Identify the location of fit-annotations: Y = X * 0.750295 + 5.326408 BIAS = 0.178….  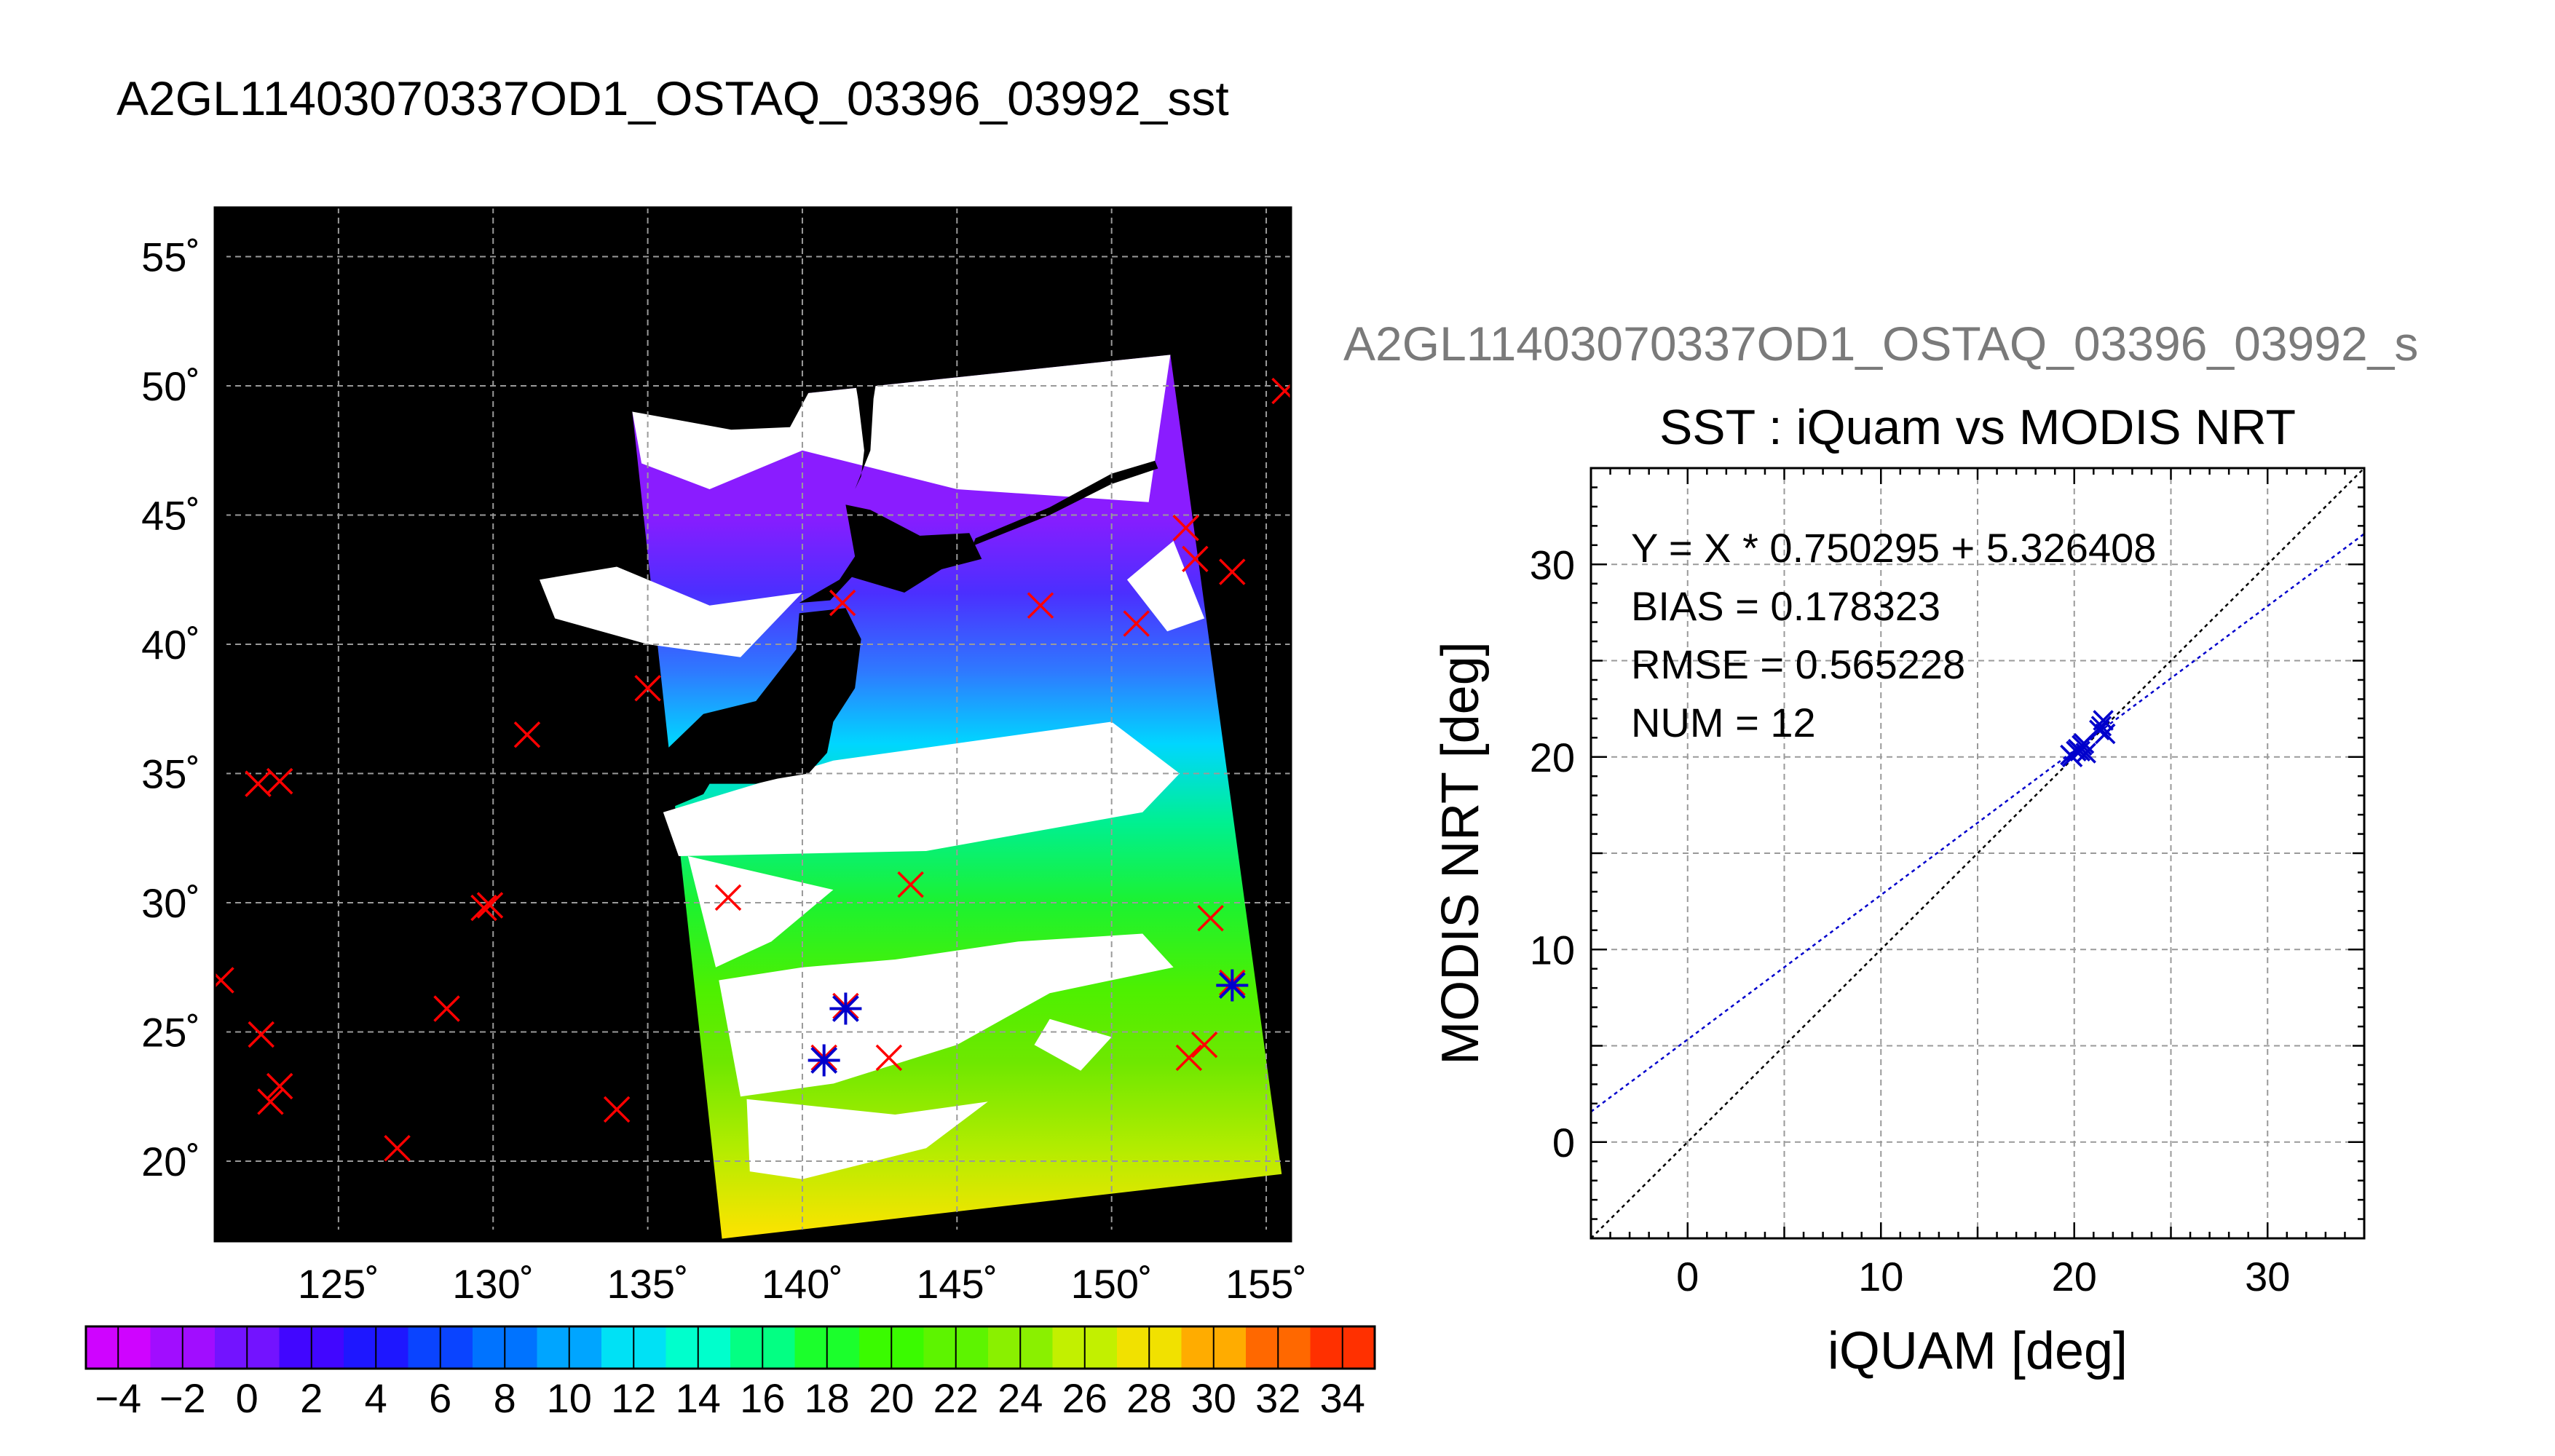
(1893, 635).